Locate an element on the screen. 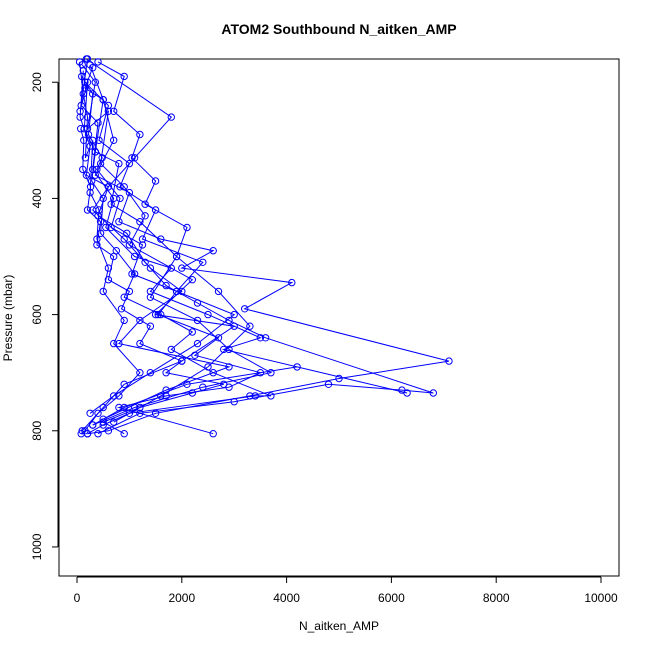  y-tick-label: 400 is located at coordinates (37, 198).